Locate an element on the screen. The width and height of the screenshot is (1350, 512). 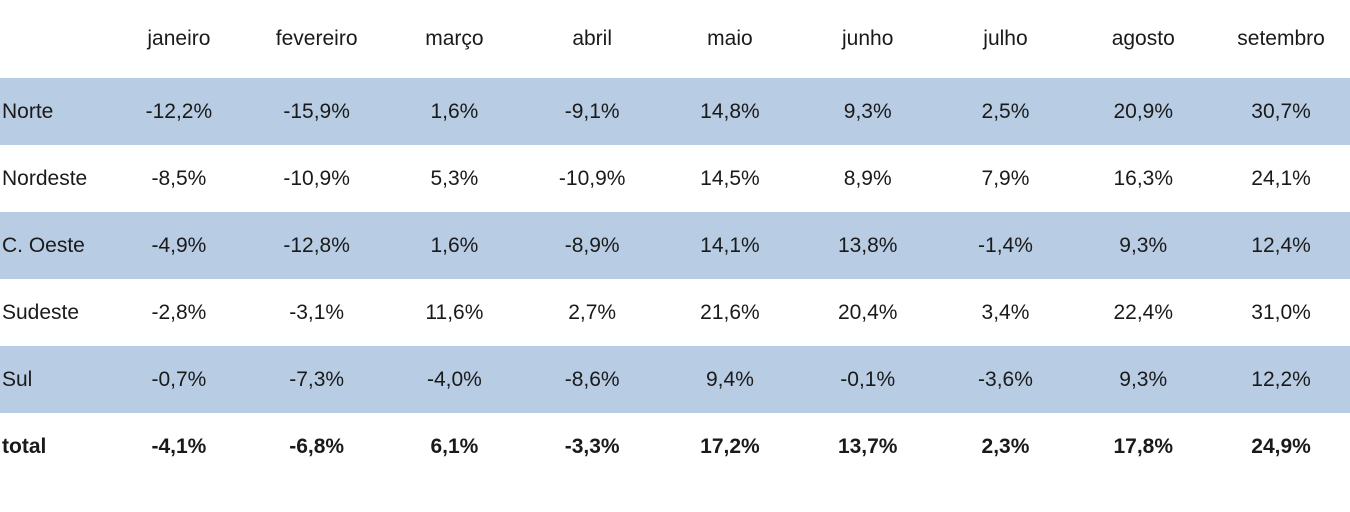
column-header-8: setembro is located at coordinates (1281, 38).